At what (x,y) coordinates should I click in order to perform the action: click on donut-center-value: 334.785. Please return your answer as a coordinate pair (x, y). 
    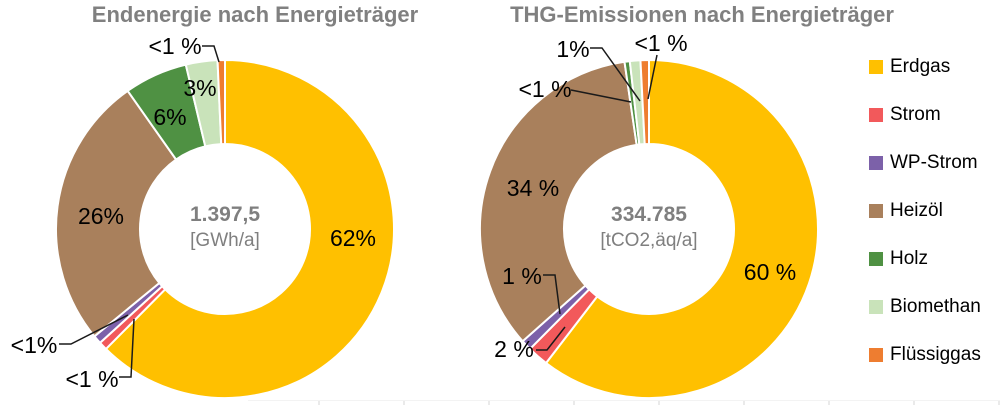
    Looking at the image, I should click on (649, 214).